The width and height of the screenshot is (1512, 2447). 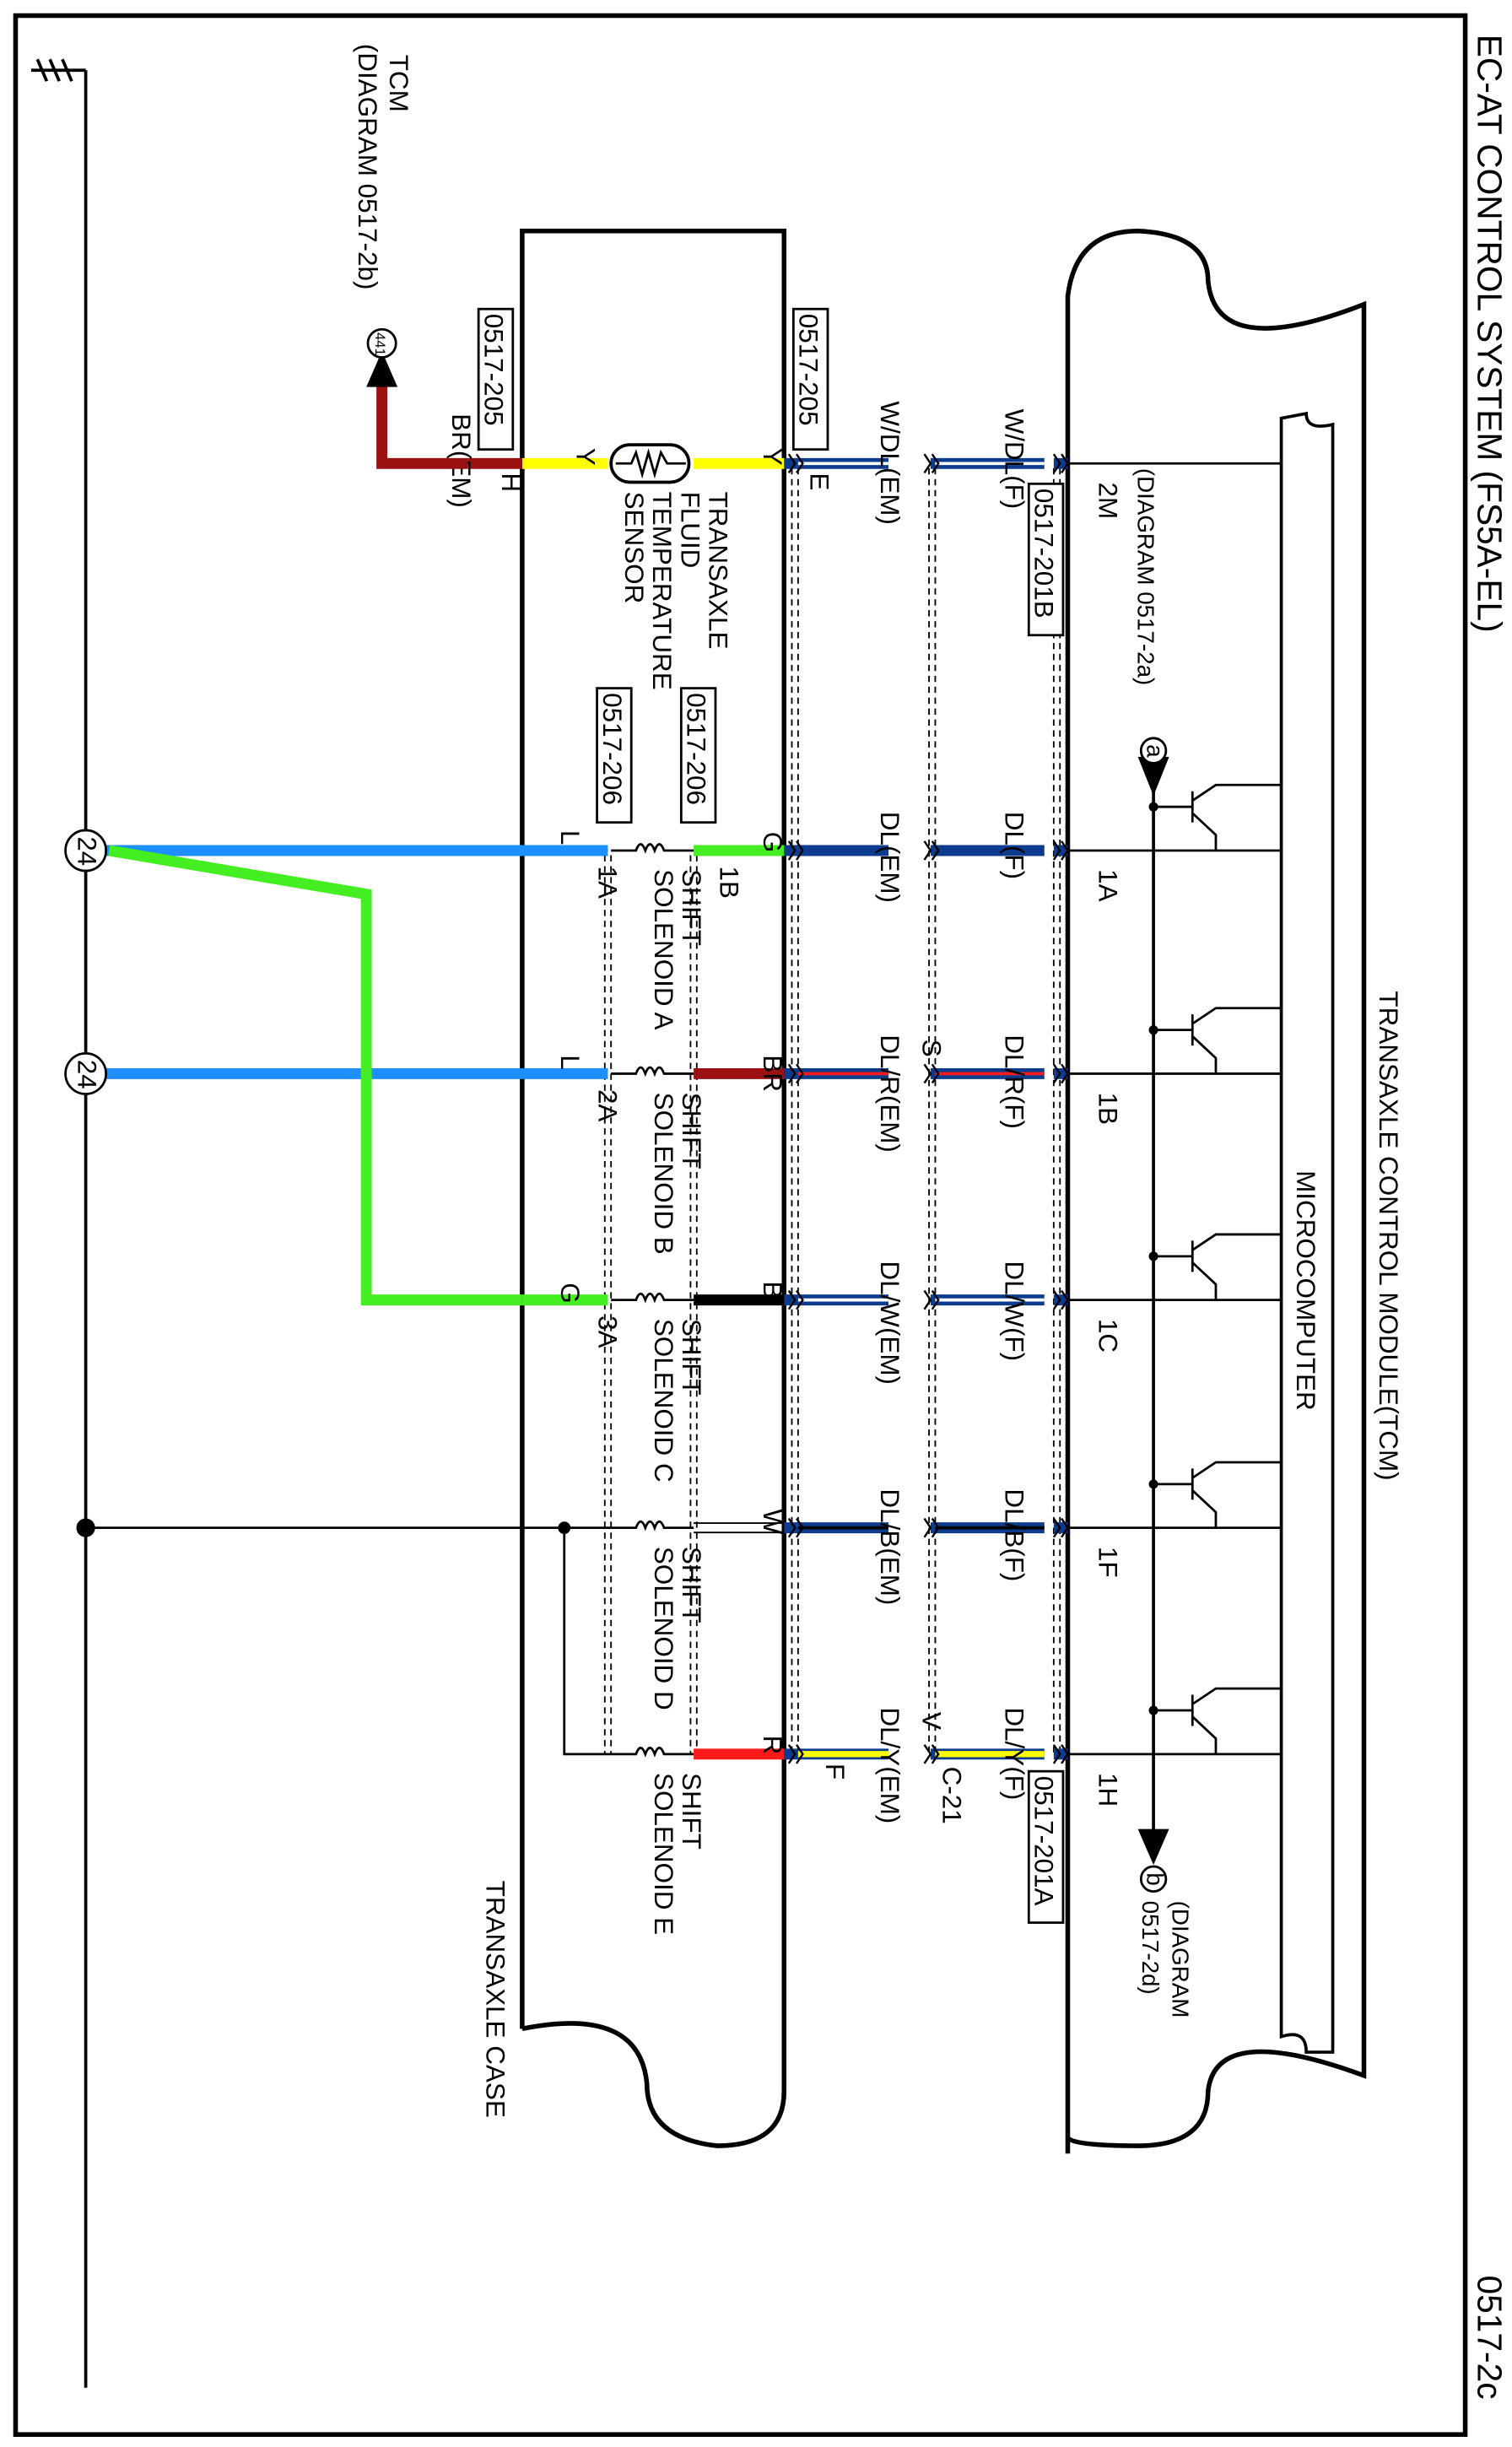 What do you see at coordinates (422, 425) in the screenshot?
I see `tcm-ref-wire` at bounding box center [422, 425].